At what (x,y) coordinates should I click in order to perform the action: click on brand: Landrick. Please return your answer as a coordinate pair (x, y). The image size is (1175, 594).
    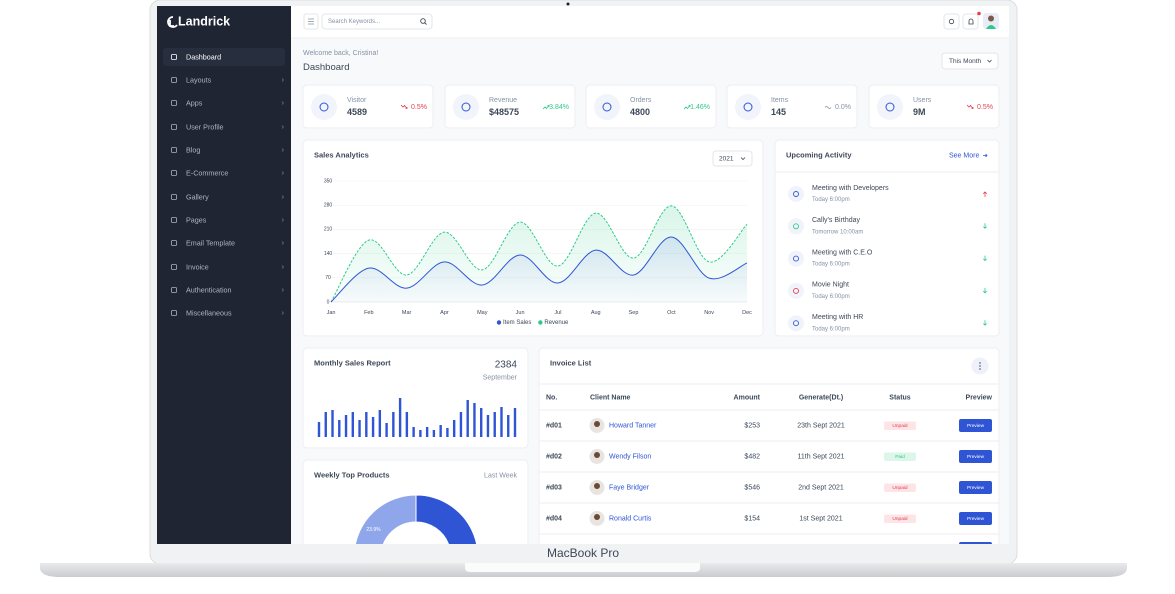
    Looking at the image, I should click on (204, 21).